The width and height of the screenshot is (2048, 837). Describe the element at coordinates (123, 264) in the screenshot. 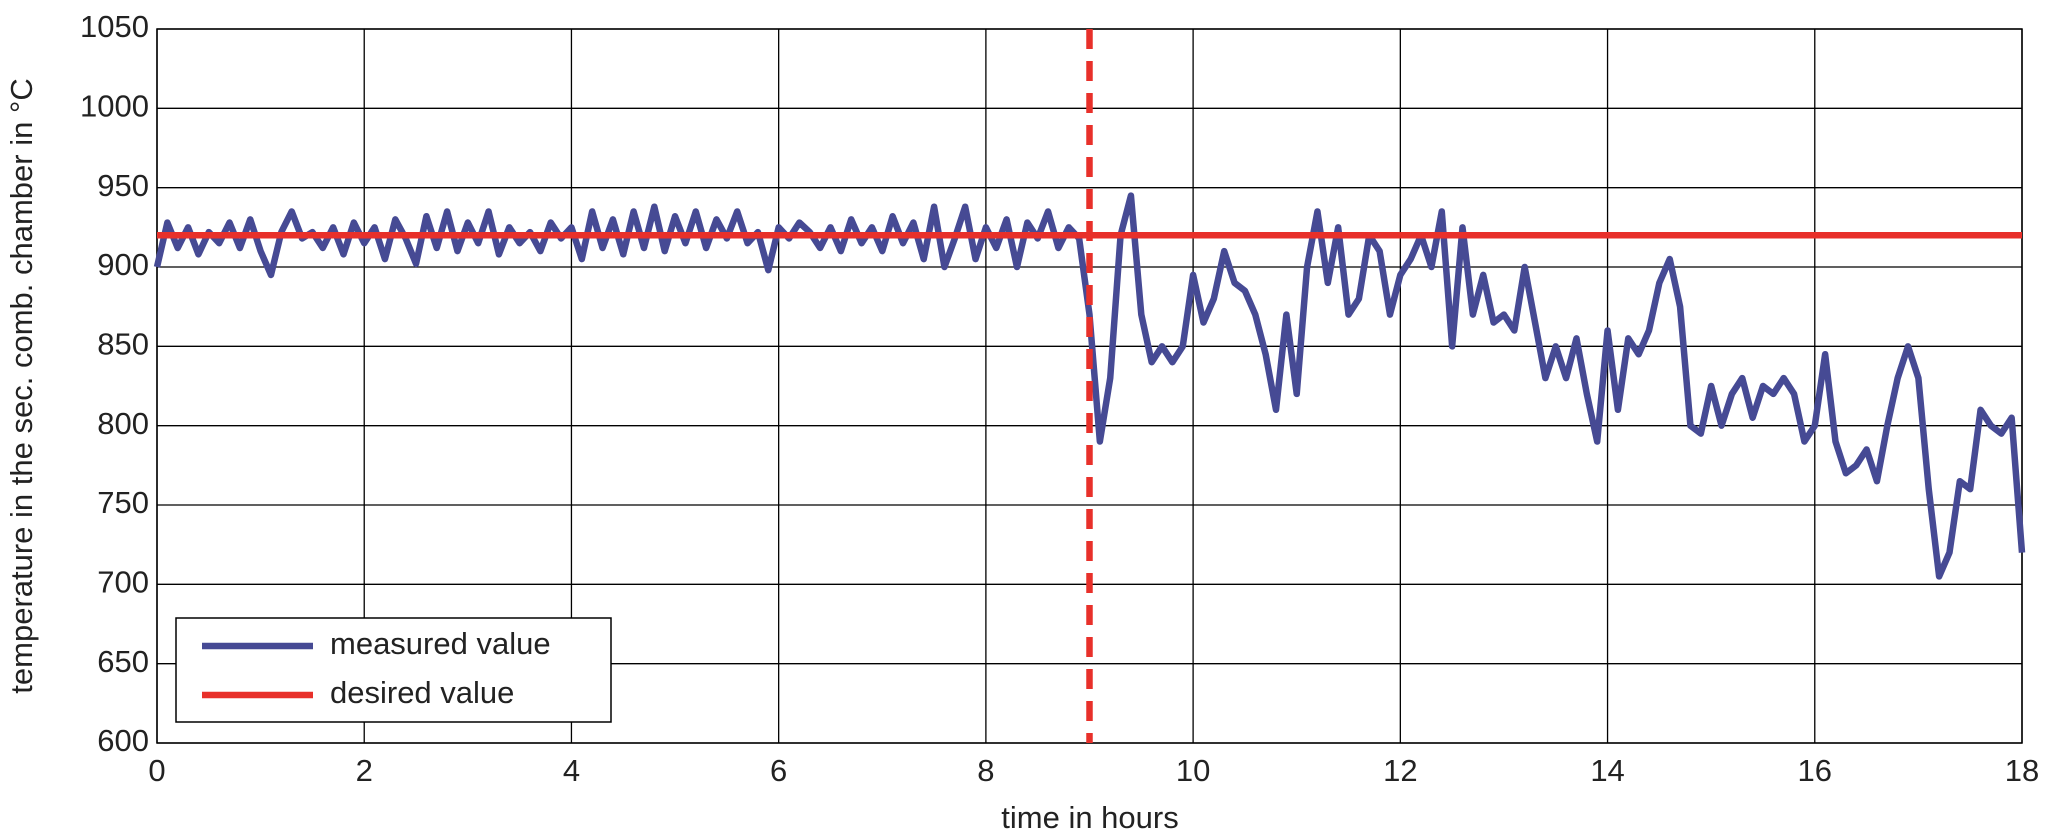

I see `y-tick-label: 900` at that location.